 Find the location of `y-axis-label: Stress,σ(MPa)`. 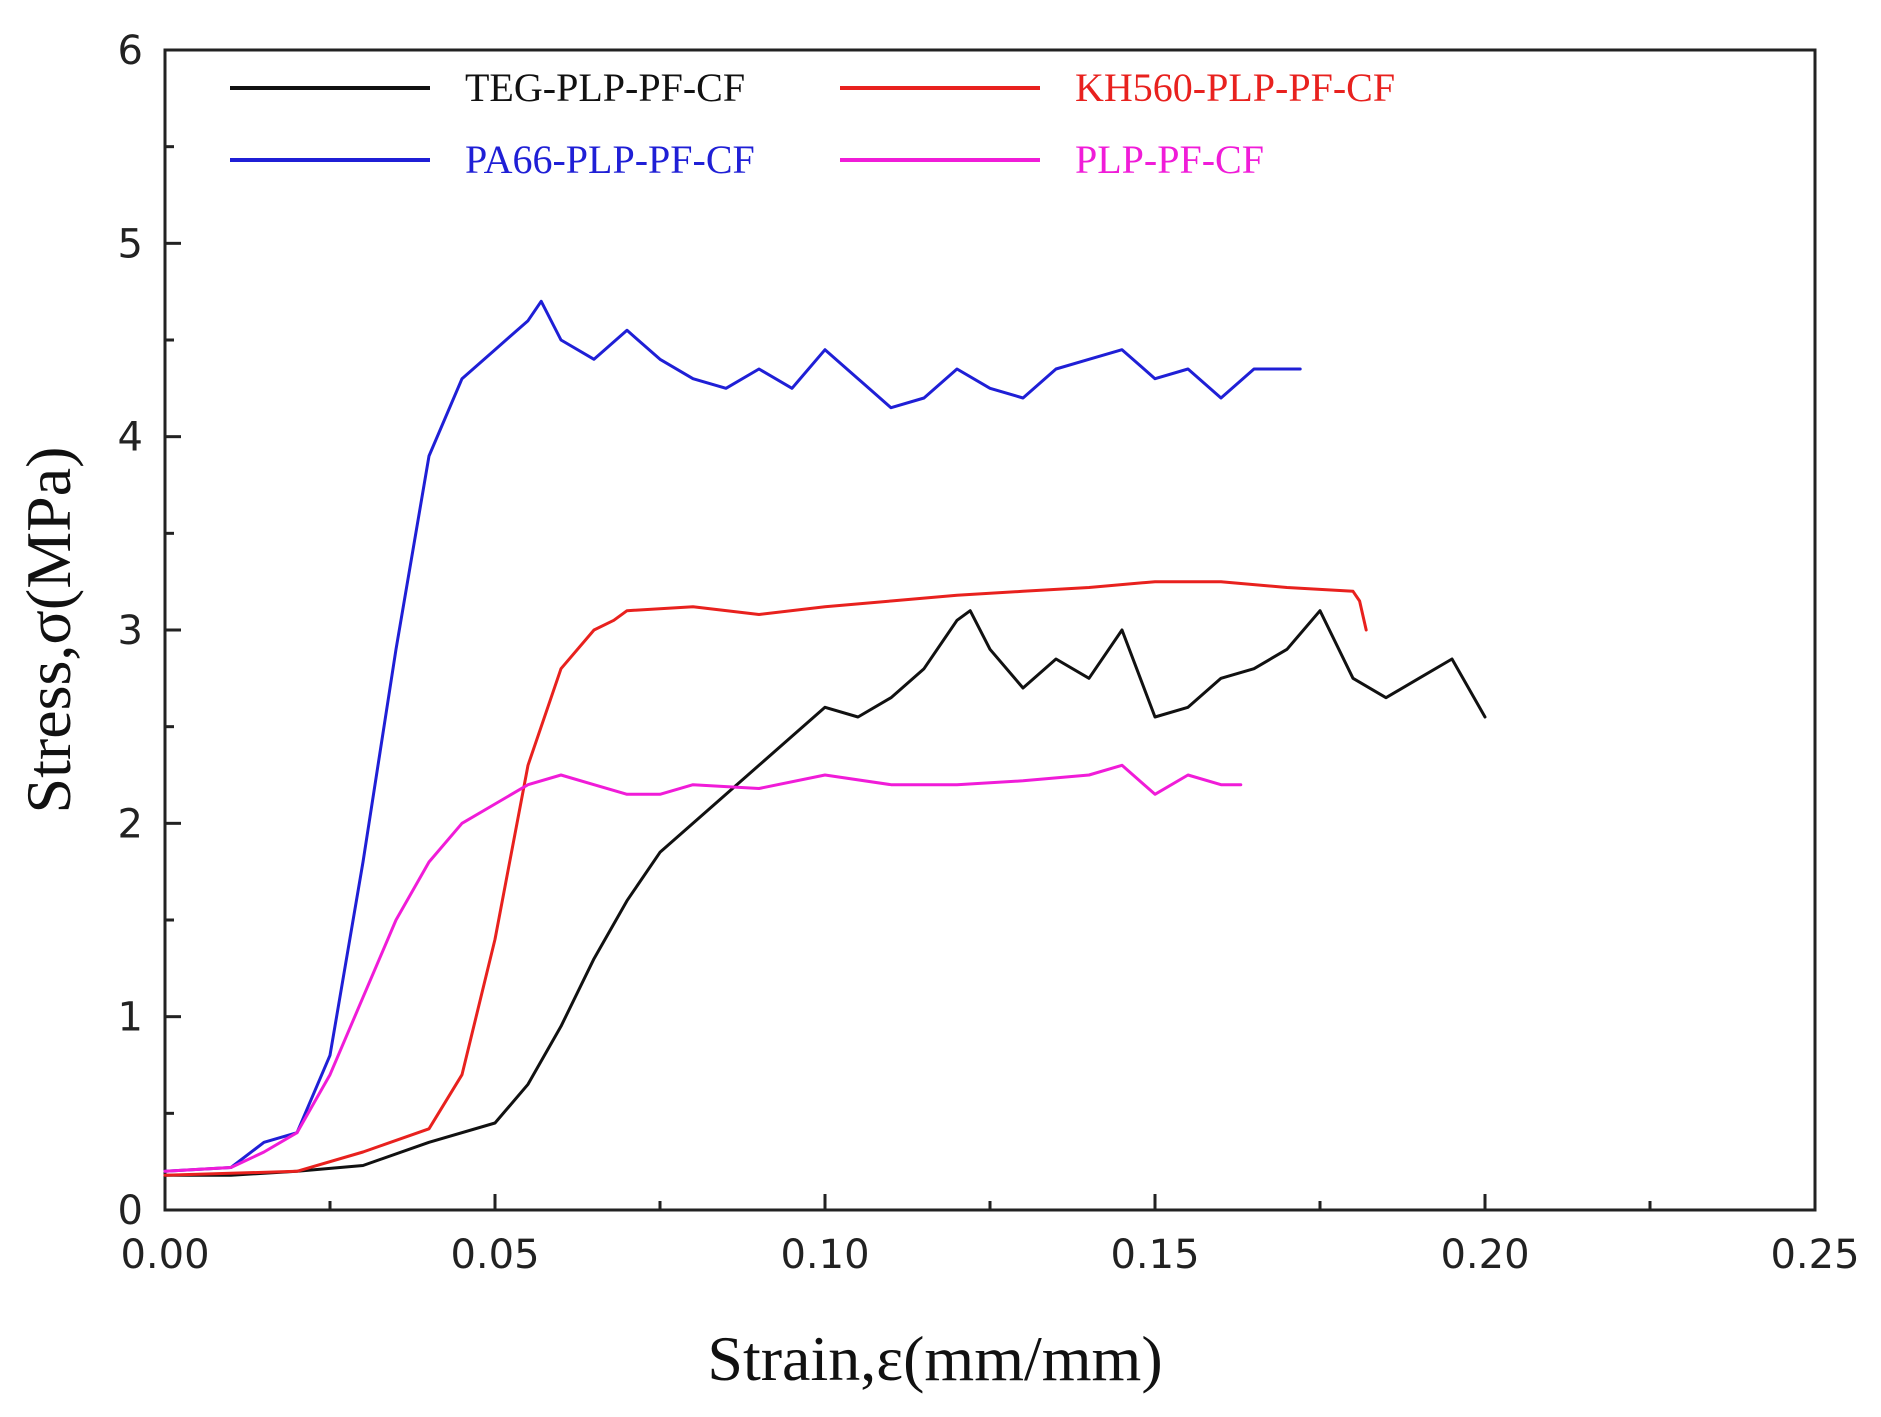

y-axis-label: Stress,σ(MPa) is located at coordinates (48, 630).